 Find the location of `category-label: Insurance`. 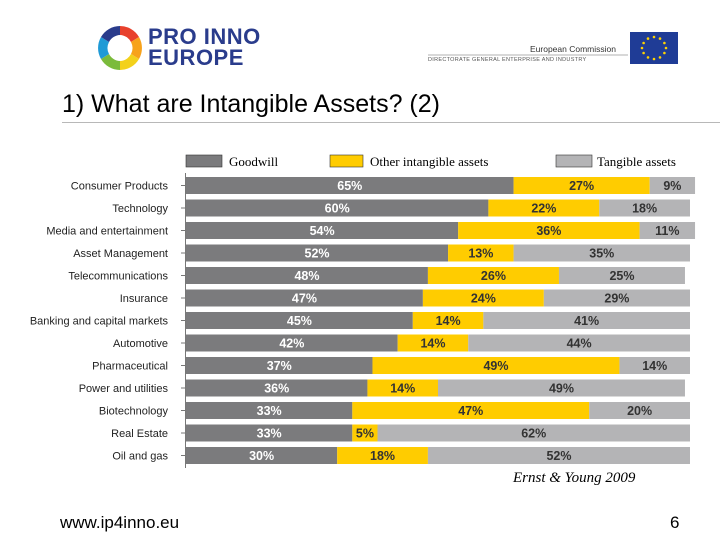

category-label: Insurance is located at coordinates (144, 299).